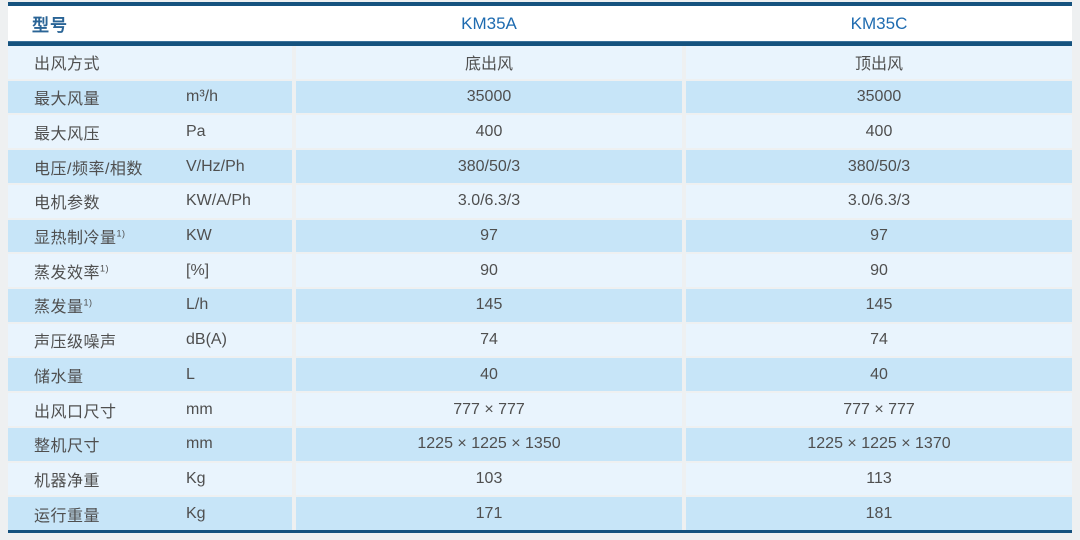 The height and width of the screenshot is (540, 1080). Describe the element at coordinates (150, 514) in the screenshot. I see `row-label-cell: 运行重量 Kg` at that location.